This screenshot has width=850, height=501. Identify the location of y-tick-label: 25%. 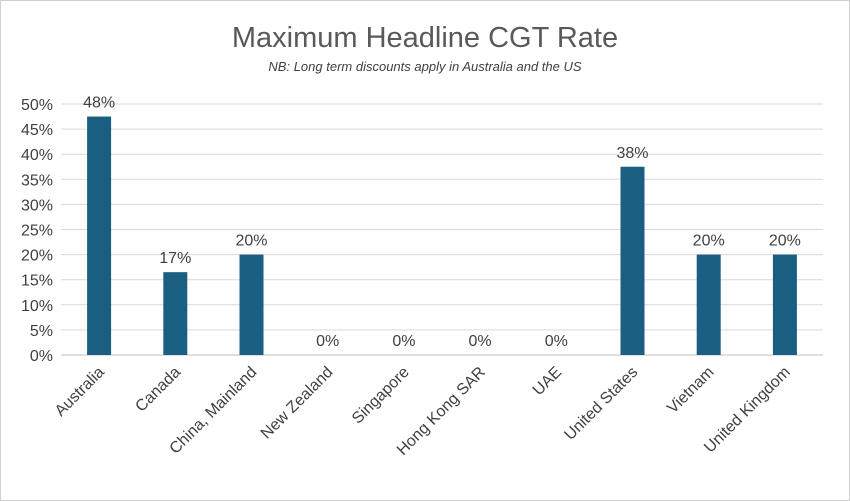
(37, 231).